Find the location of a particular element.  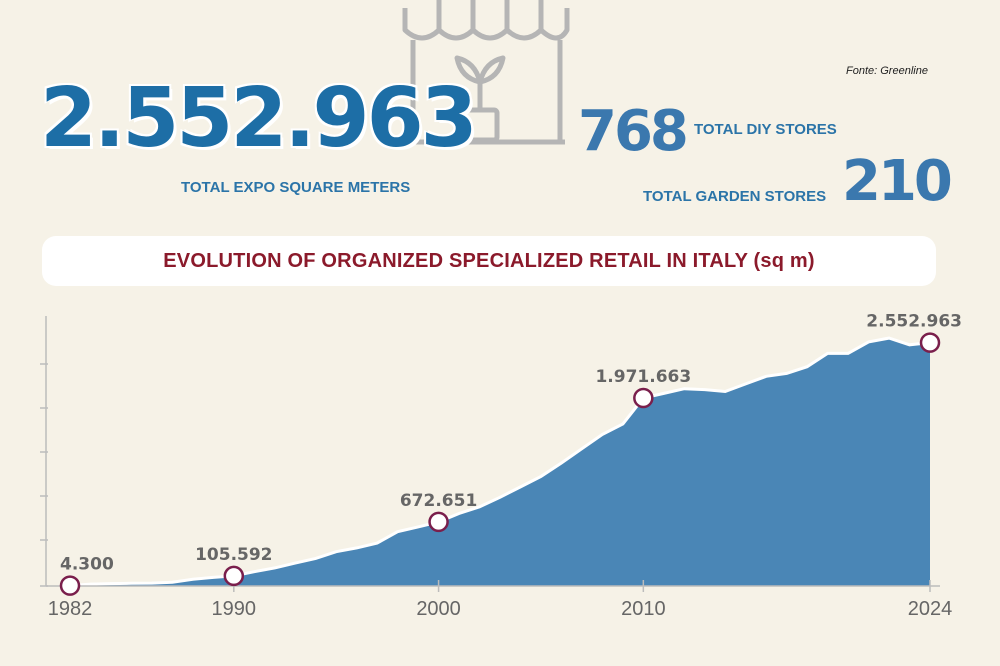

x-tick-label: 1990 is located at coordinates (234, 609).